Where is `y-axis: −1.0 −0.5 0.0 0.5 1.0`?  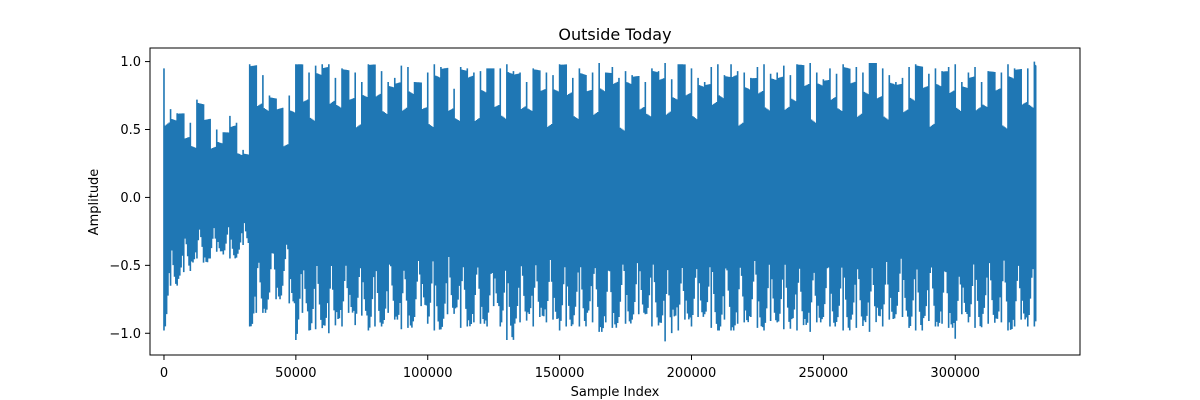 y-axis: −1.0 −0.5 0.0 0.5 1.0 is located at coordinates (129, 198).